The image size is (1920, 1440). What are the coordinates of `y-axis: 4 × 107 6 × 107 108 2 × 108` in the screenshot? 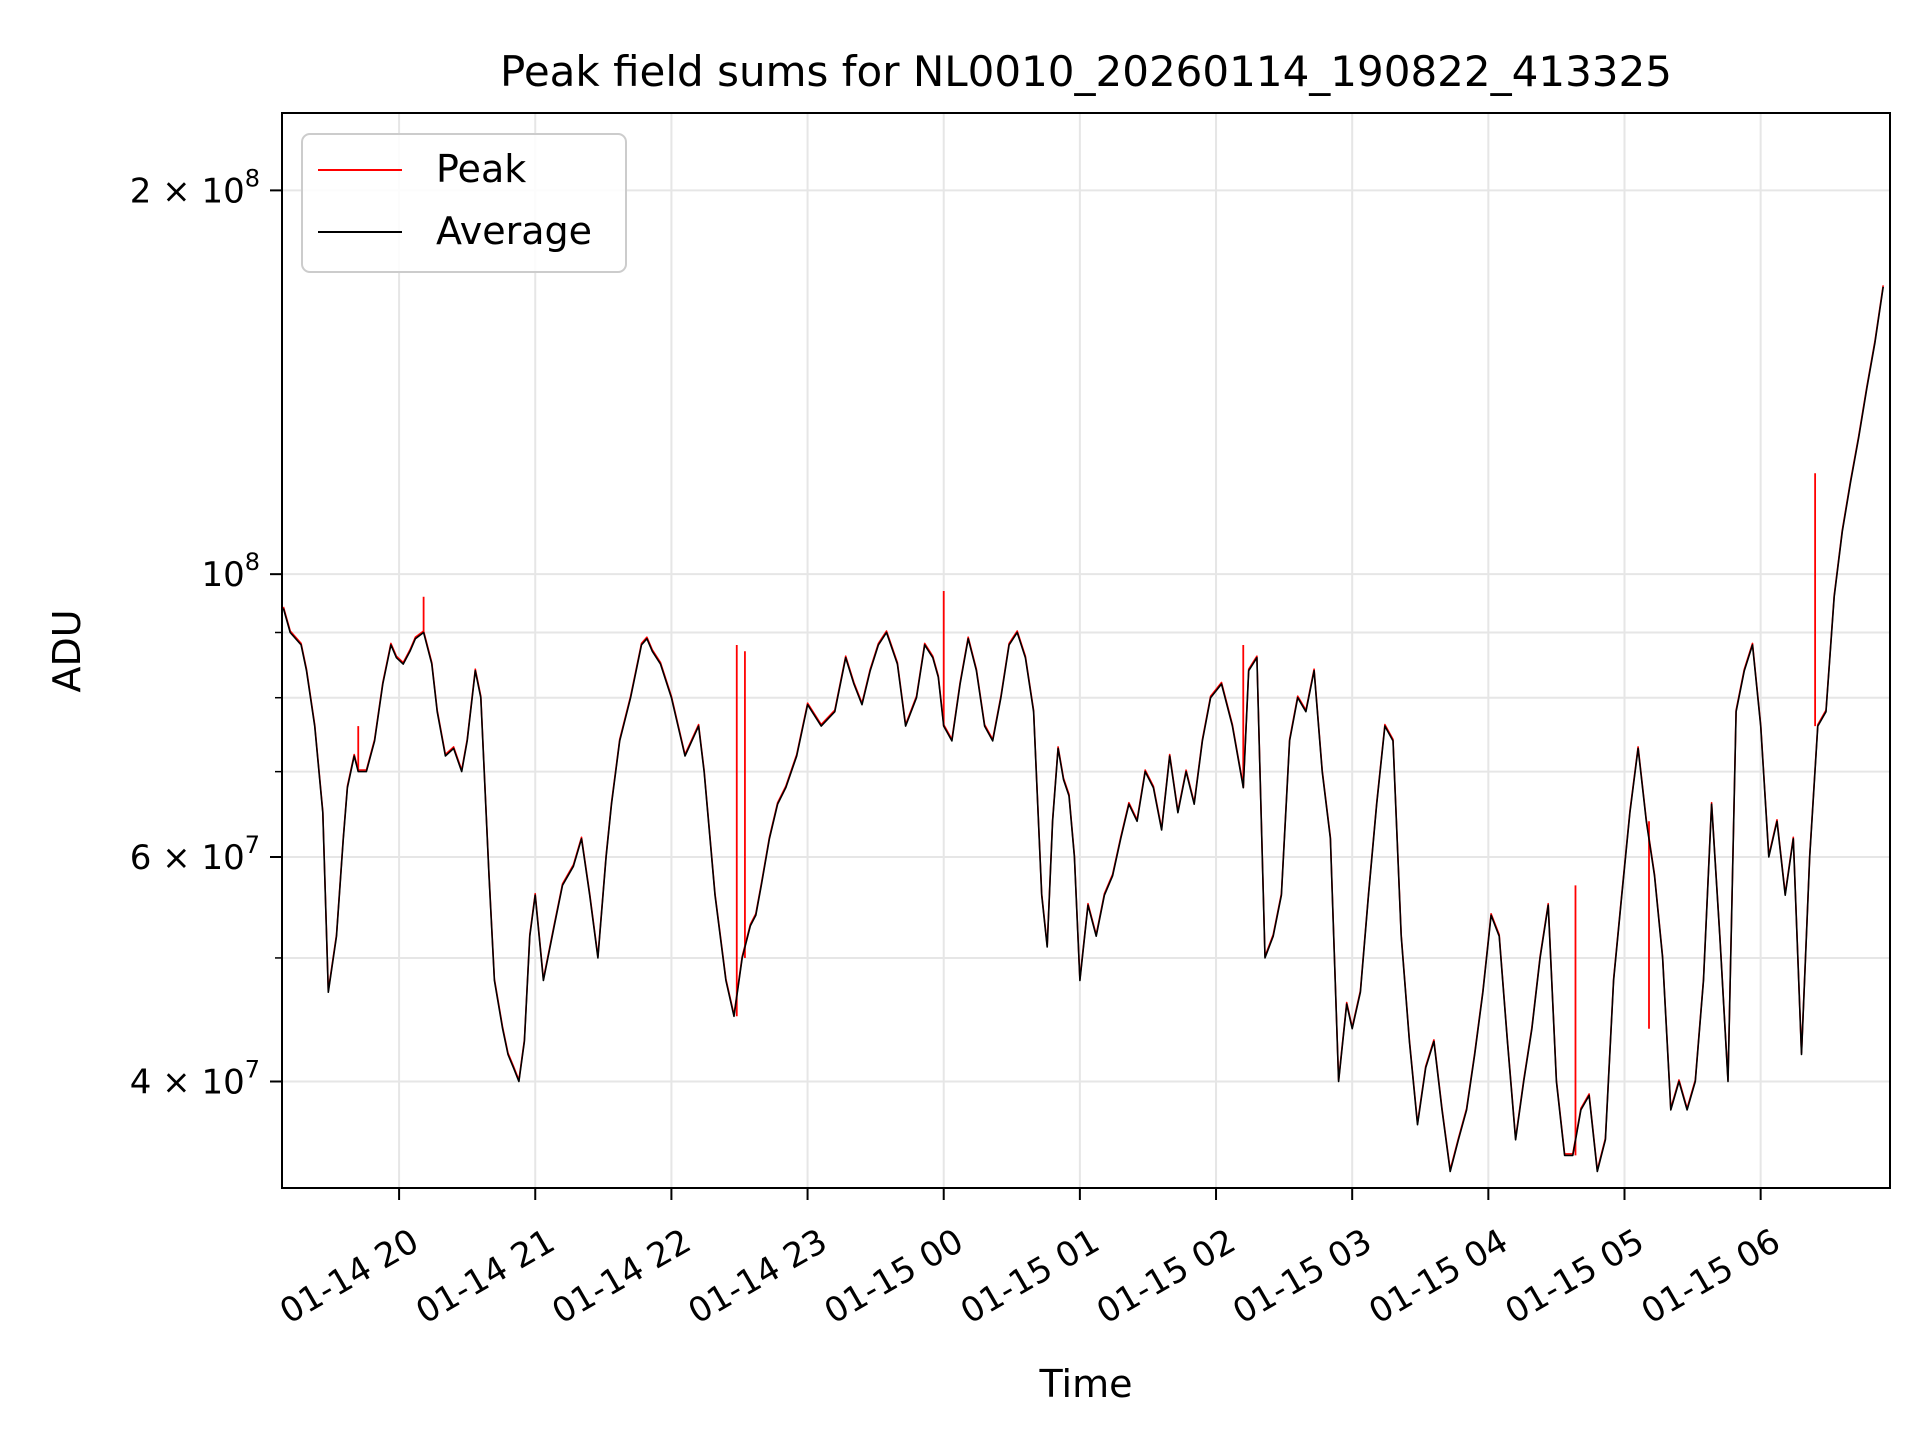 It's located at (206, 633).